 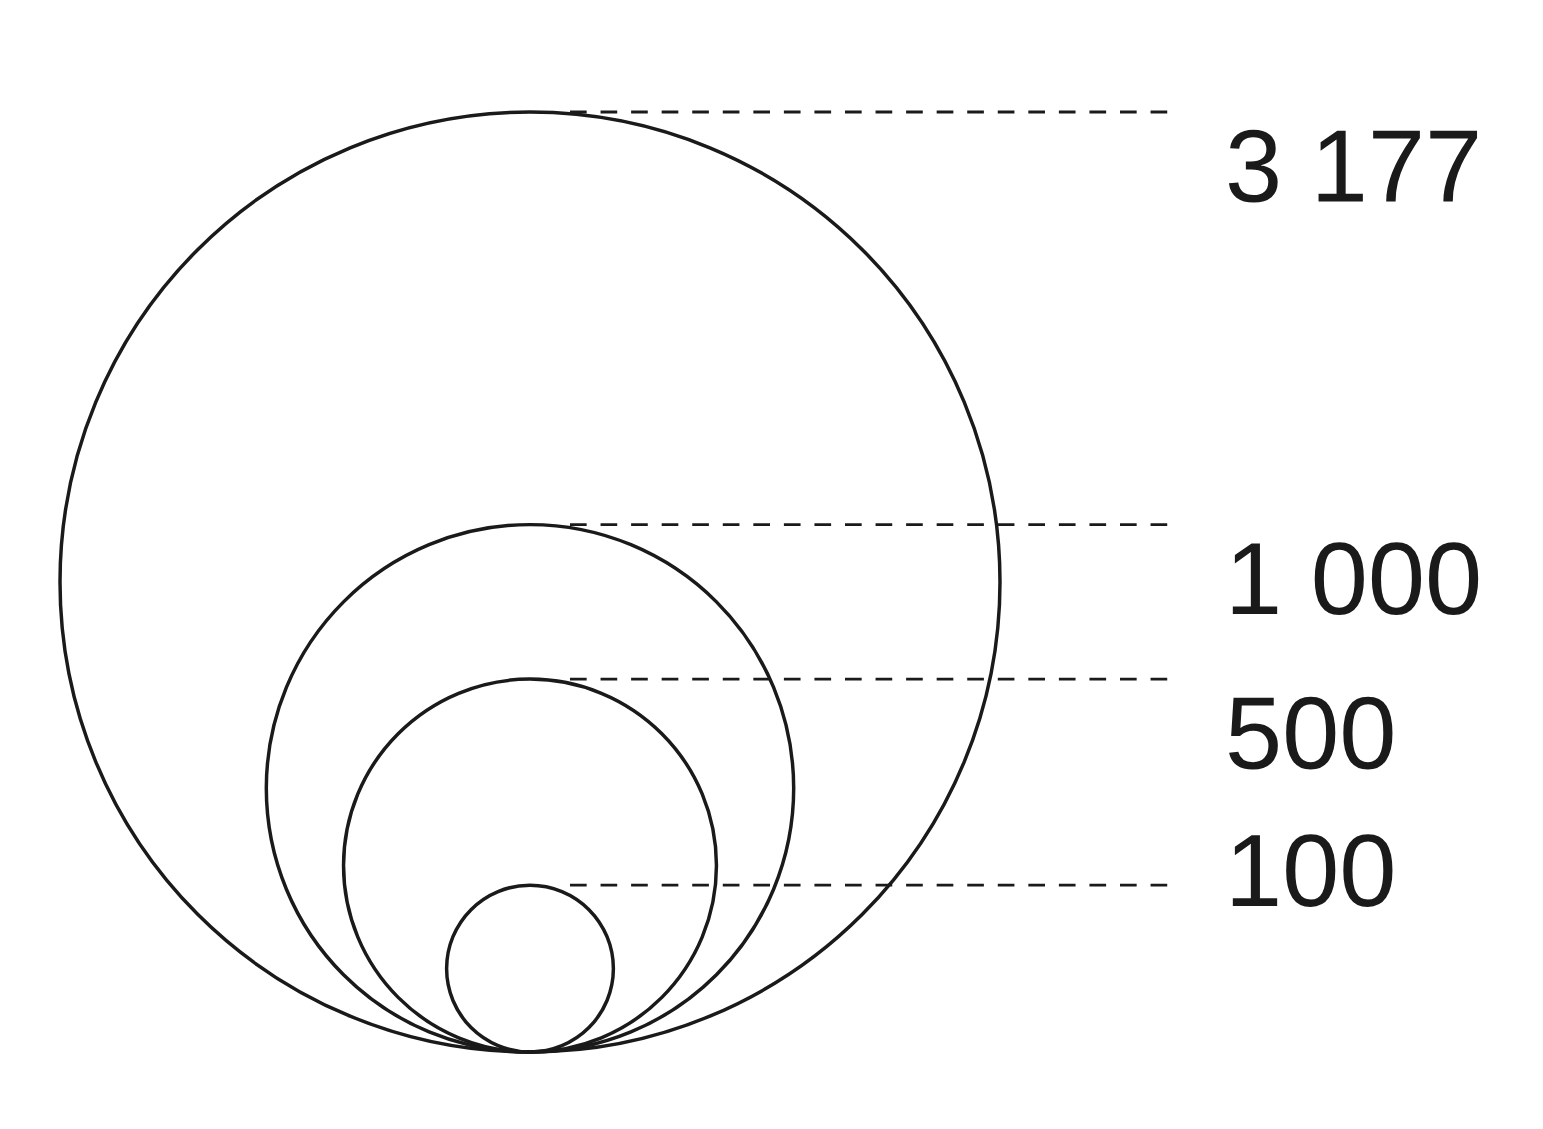 What do you see at coordinates (1355, 579) in the screenshot?
I see `data-label: 1 000` at bounding box center [1355, 579].